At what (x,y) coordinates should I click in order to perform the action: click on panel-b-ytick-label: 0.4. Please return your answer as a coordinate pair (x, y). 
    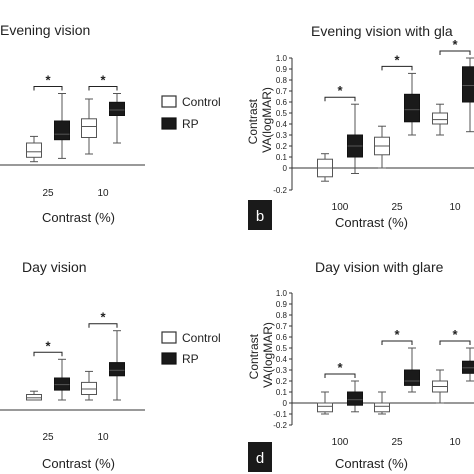
    Looking at the image, I should click on (282, 124).